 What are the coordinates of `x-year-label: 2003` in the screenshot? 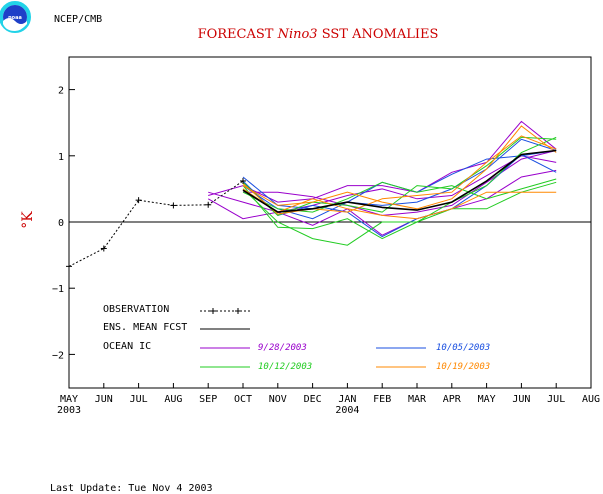 It's located at (69, 410).